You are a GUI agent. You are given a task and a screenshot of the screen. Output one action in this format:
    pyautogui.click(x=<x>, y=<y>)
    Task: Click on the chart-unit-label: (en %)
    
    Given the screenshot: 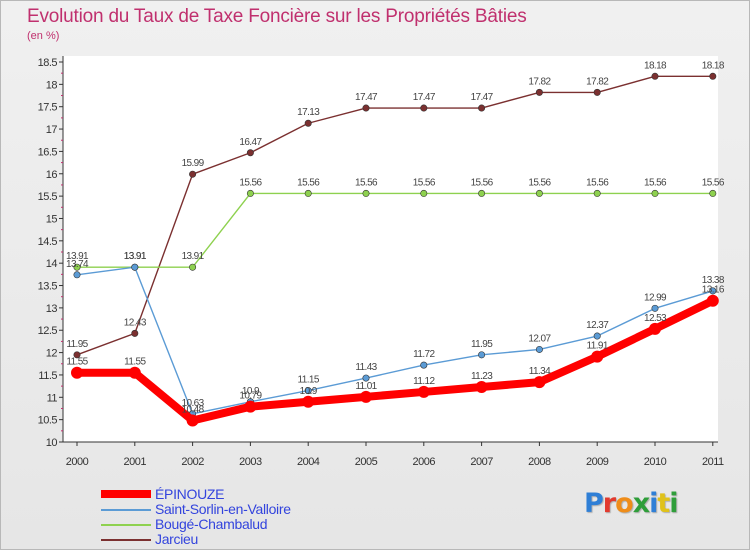 What is the action you would take?
    pyautogui.click(x=43, y=36)
    